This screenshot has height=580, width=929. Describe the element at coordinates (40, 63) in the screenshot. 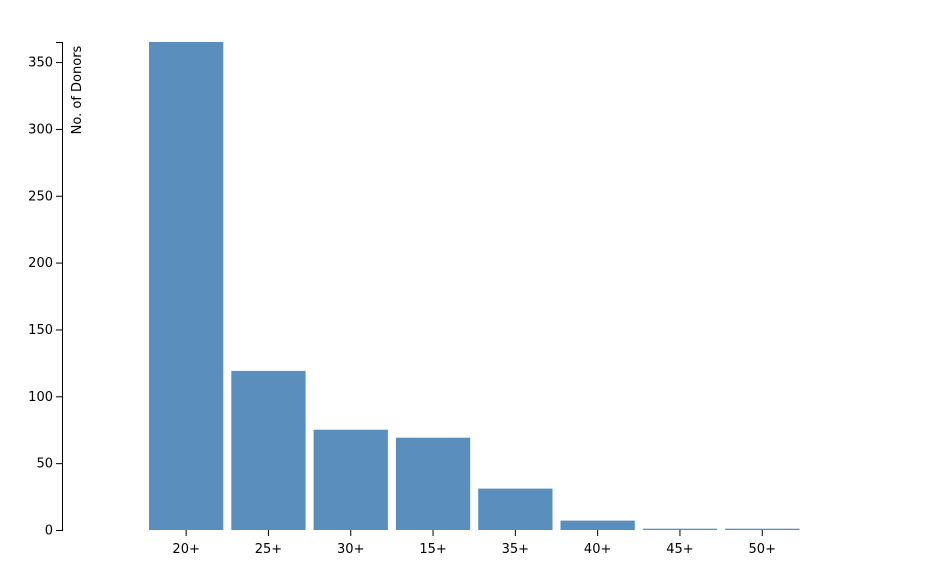

I see `y-tick-label: 350` at that location.